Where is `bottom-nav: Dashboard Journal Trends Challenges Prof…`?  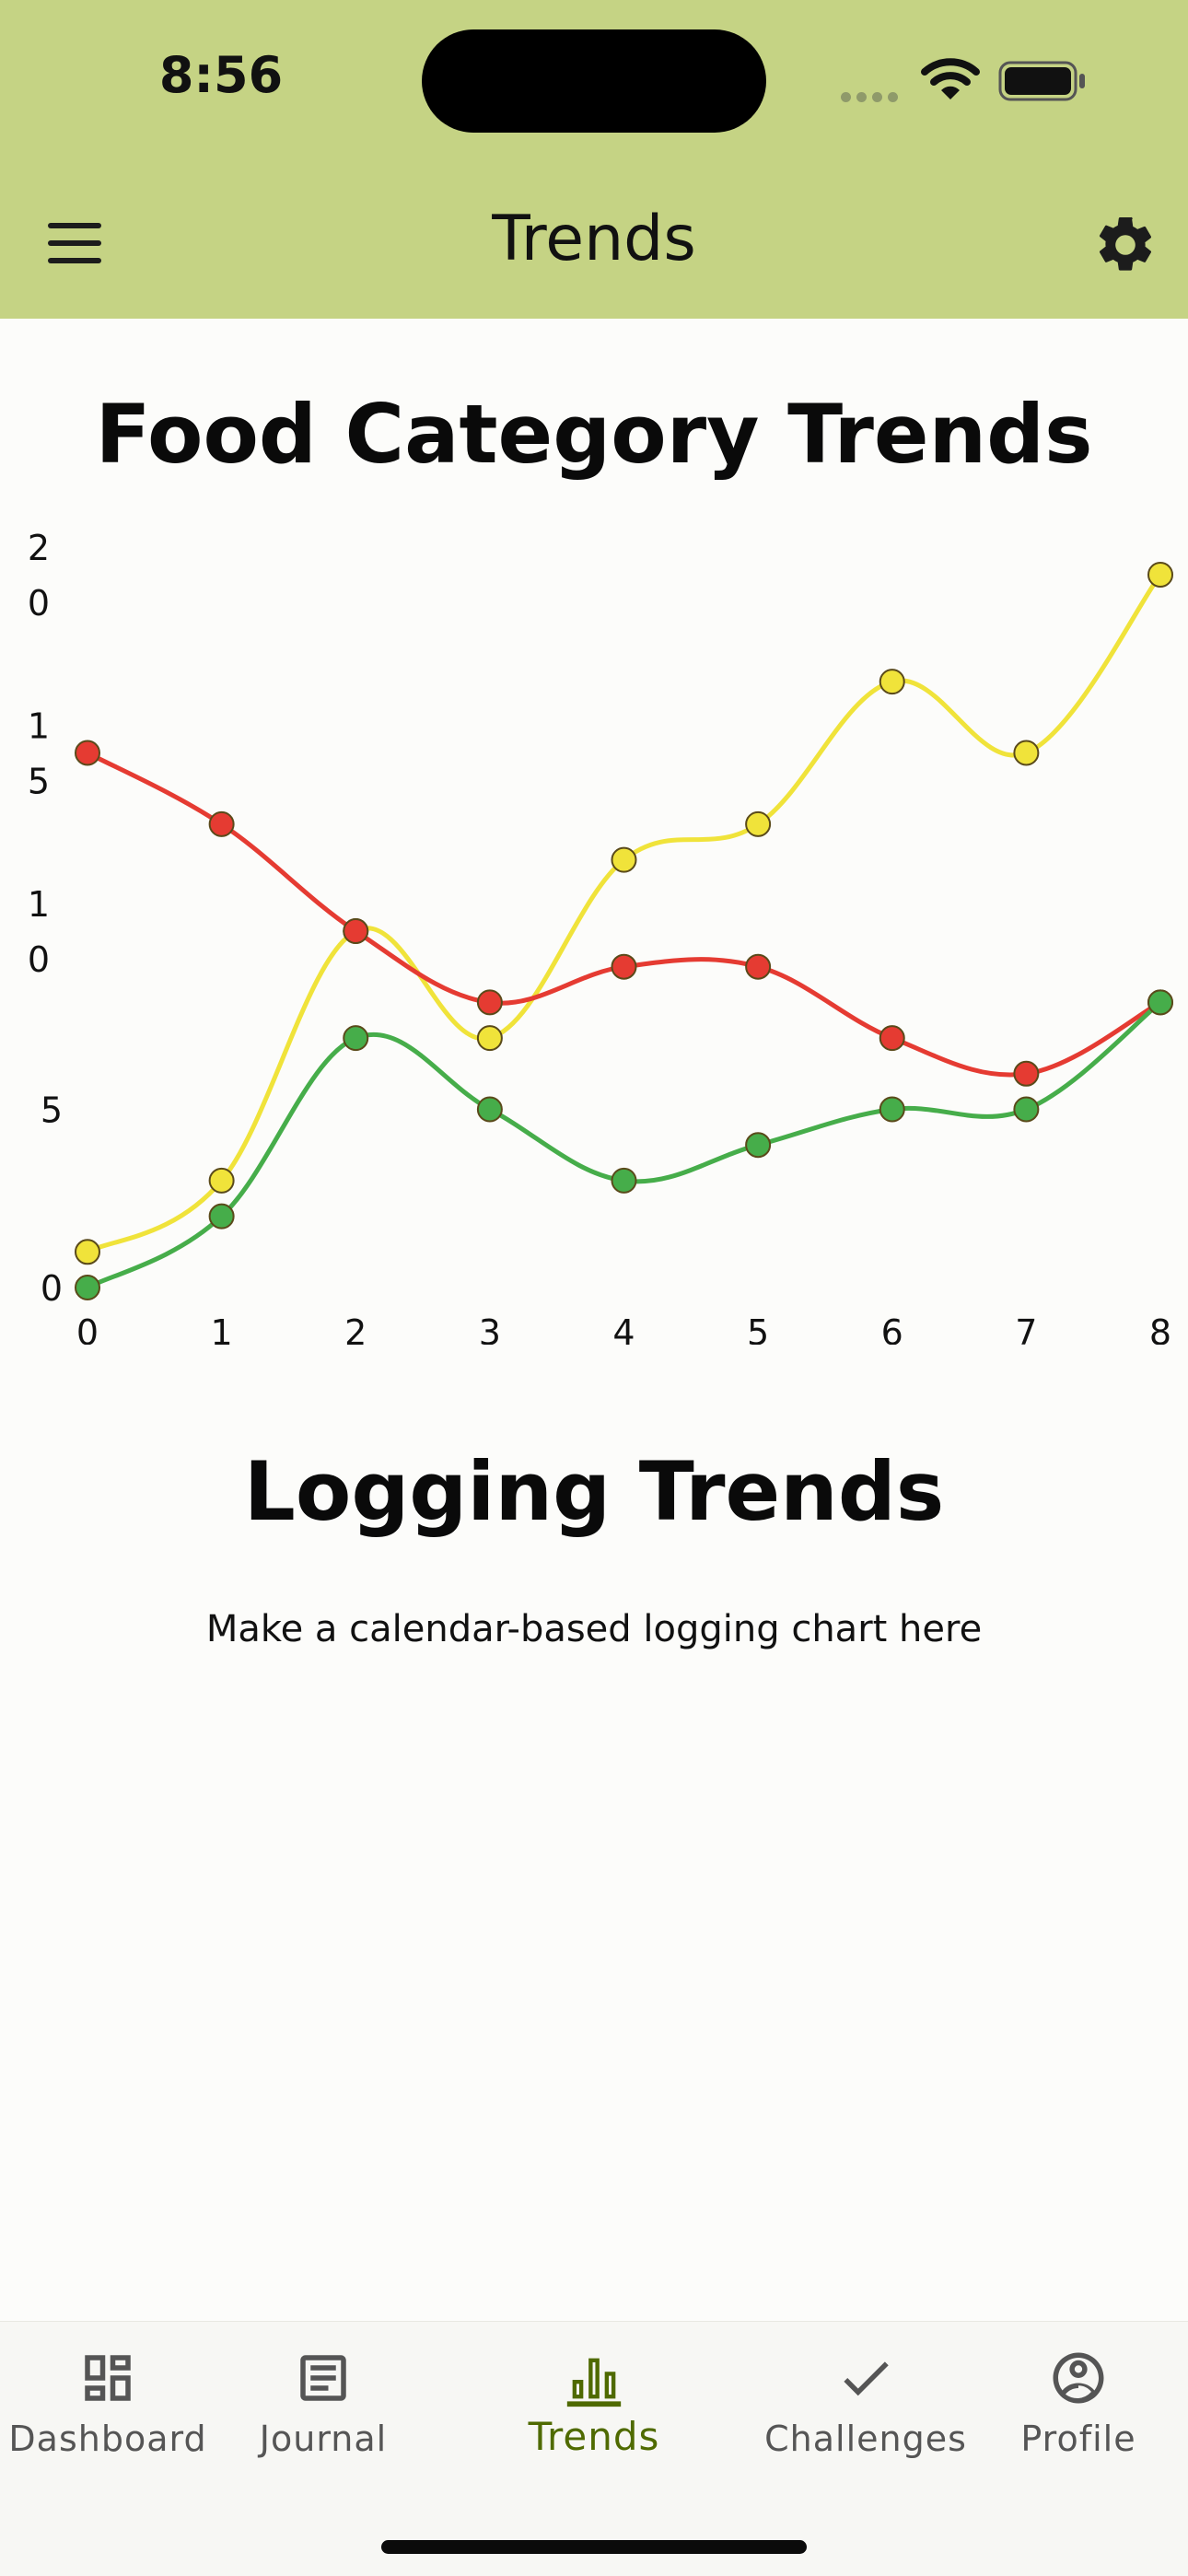 bottom-nav: Dashboard Journal Trends Challenges Prof… is located at coordinates (594, 2448).